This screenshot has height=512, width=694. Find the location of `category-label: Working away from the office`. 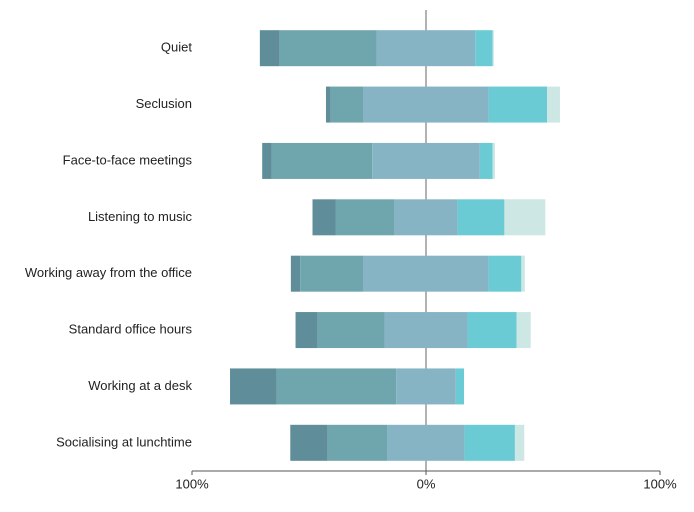

category-label: Working away from the office is located at coordinates (108, 272).